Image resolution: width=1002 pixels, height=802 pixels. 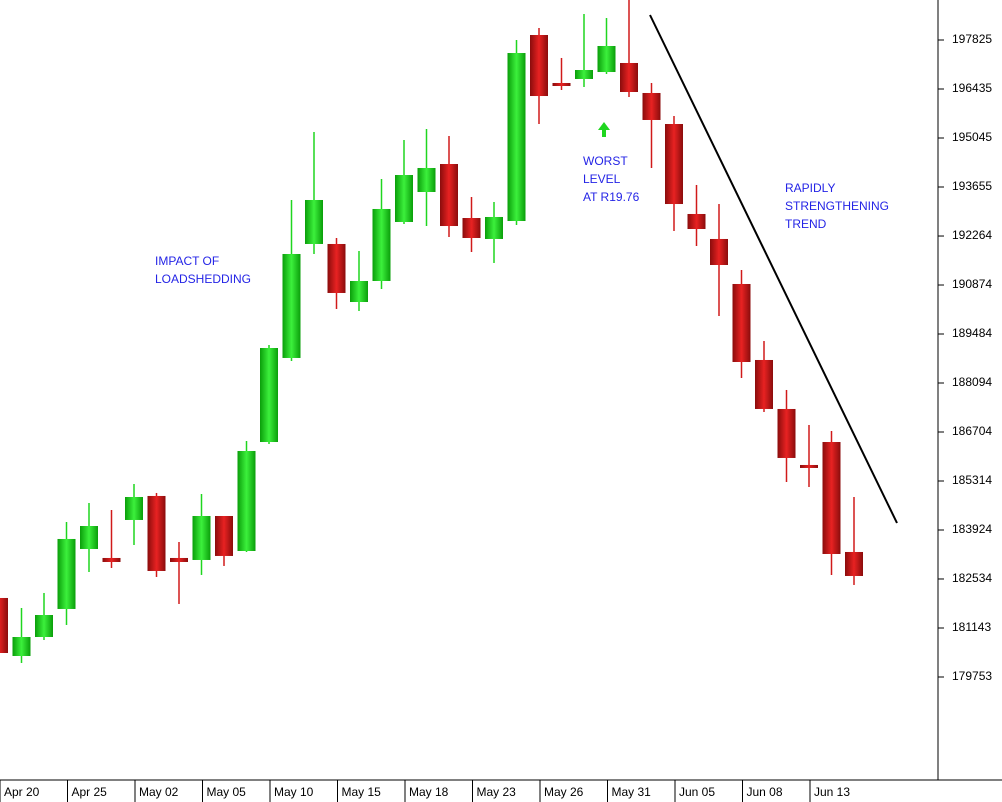 What do you see at coordinates (611, 197) in the screenshot?
I see `annotation: AT R19.76` at bounding box center [611, 197].